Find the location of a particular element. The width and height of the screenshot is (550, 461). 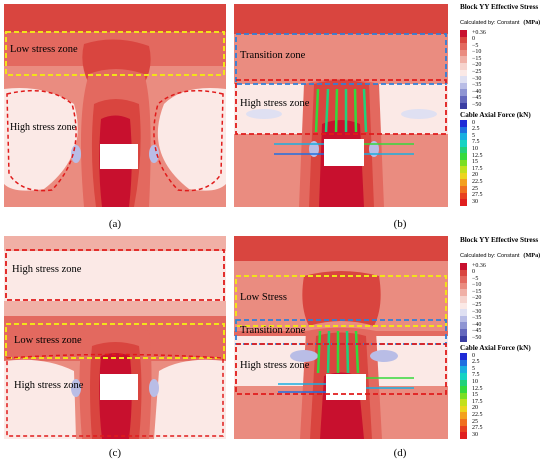

cable-legend-item: 22.5 is located at coordinates (505, 416).